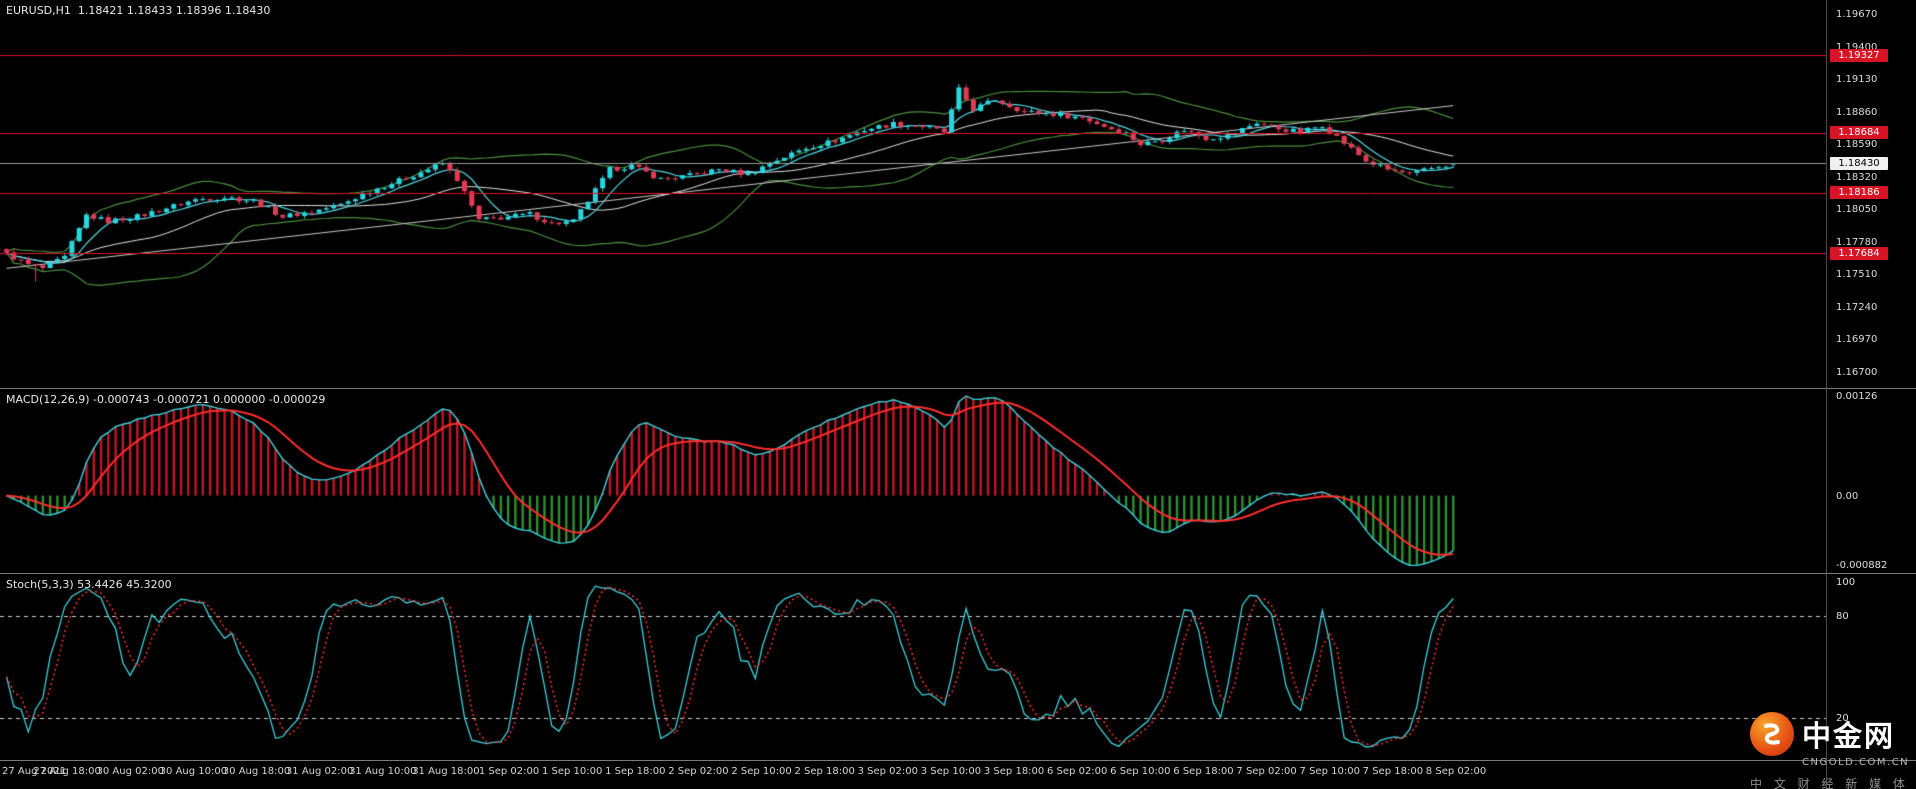 This screenshot has height=789, width=1916. Describe the element at coordinates (824, 771) in the screenshot. I see `time-axis-label: 2 Sep 18:00` at that location.